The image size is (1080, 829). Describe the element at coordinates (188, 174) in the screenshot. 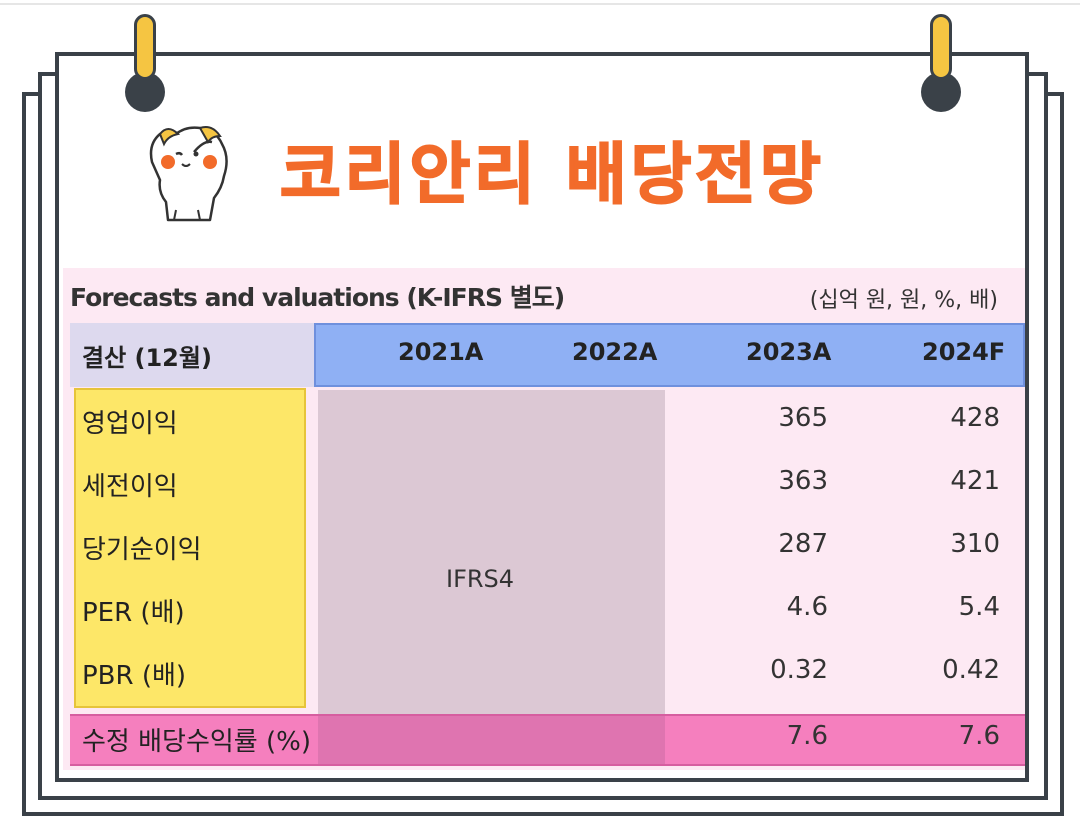

I see `cat-mascot-icon` at that location.